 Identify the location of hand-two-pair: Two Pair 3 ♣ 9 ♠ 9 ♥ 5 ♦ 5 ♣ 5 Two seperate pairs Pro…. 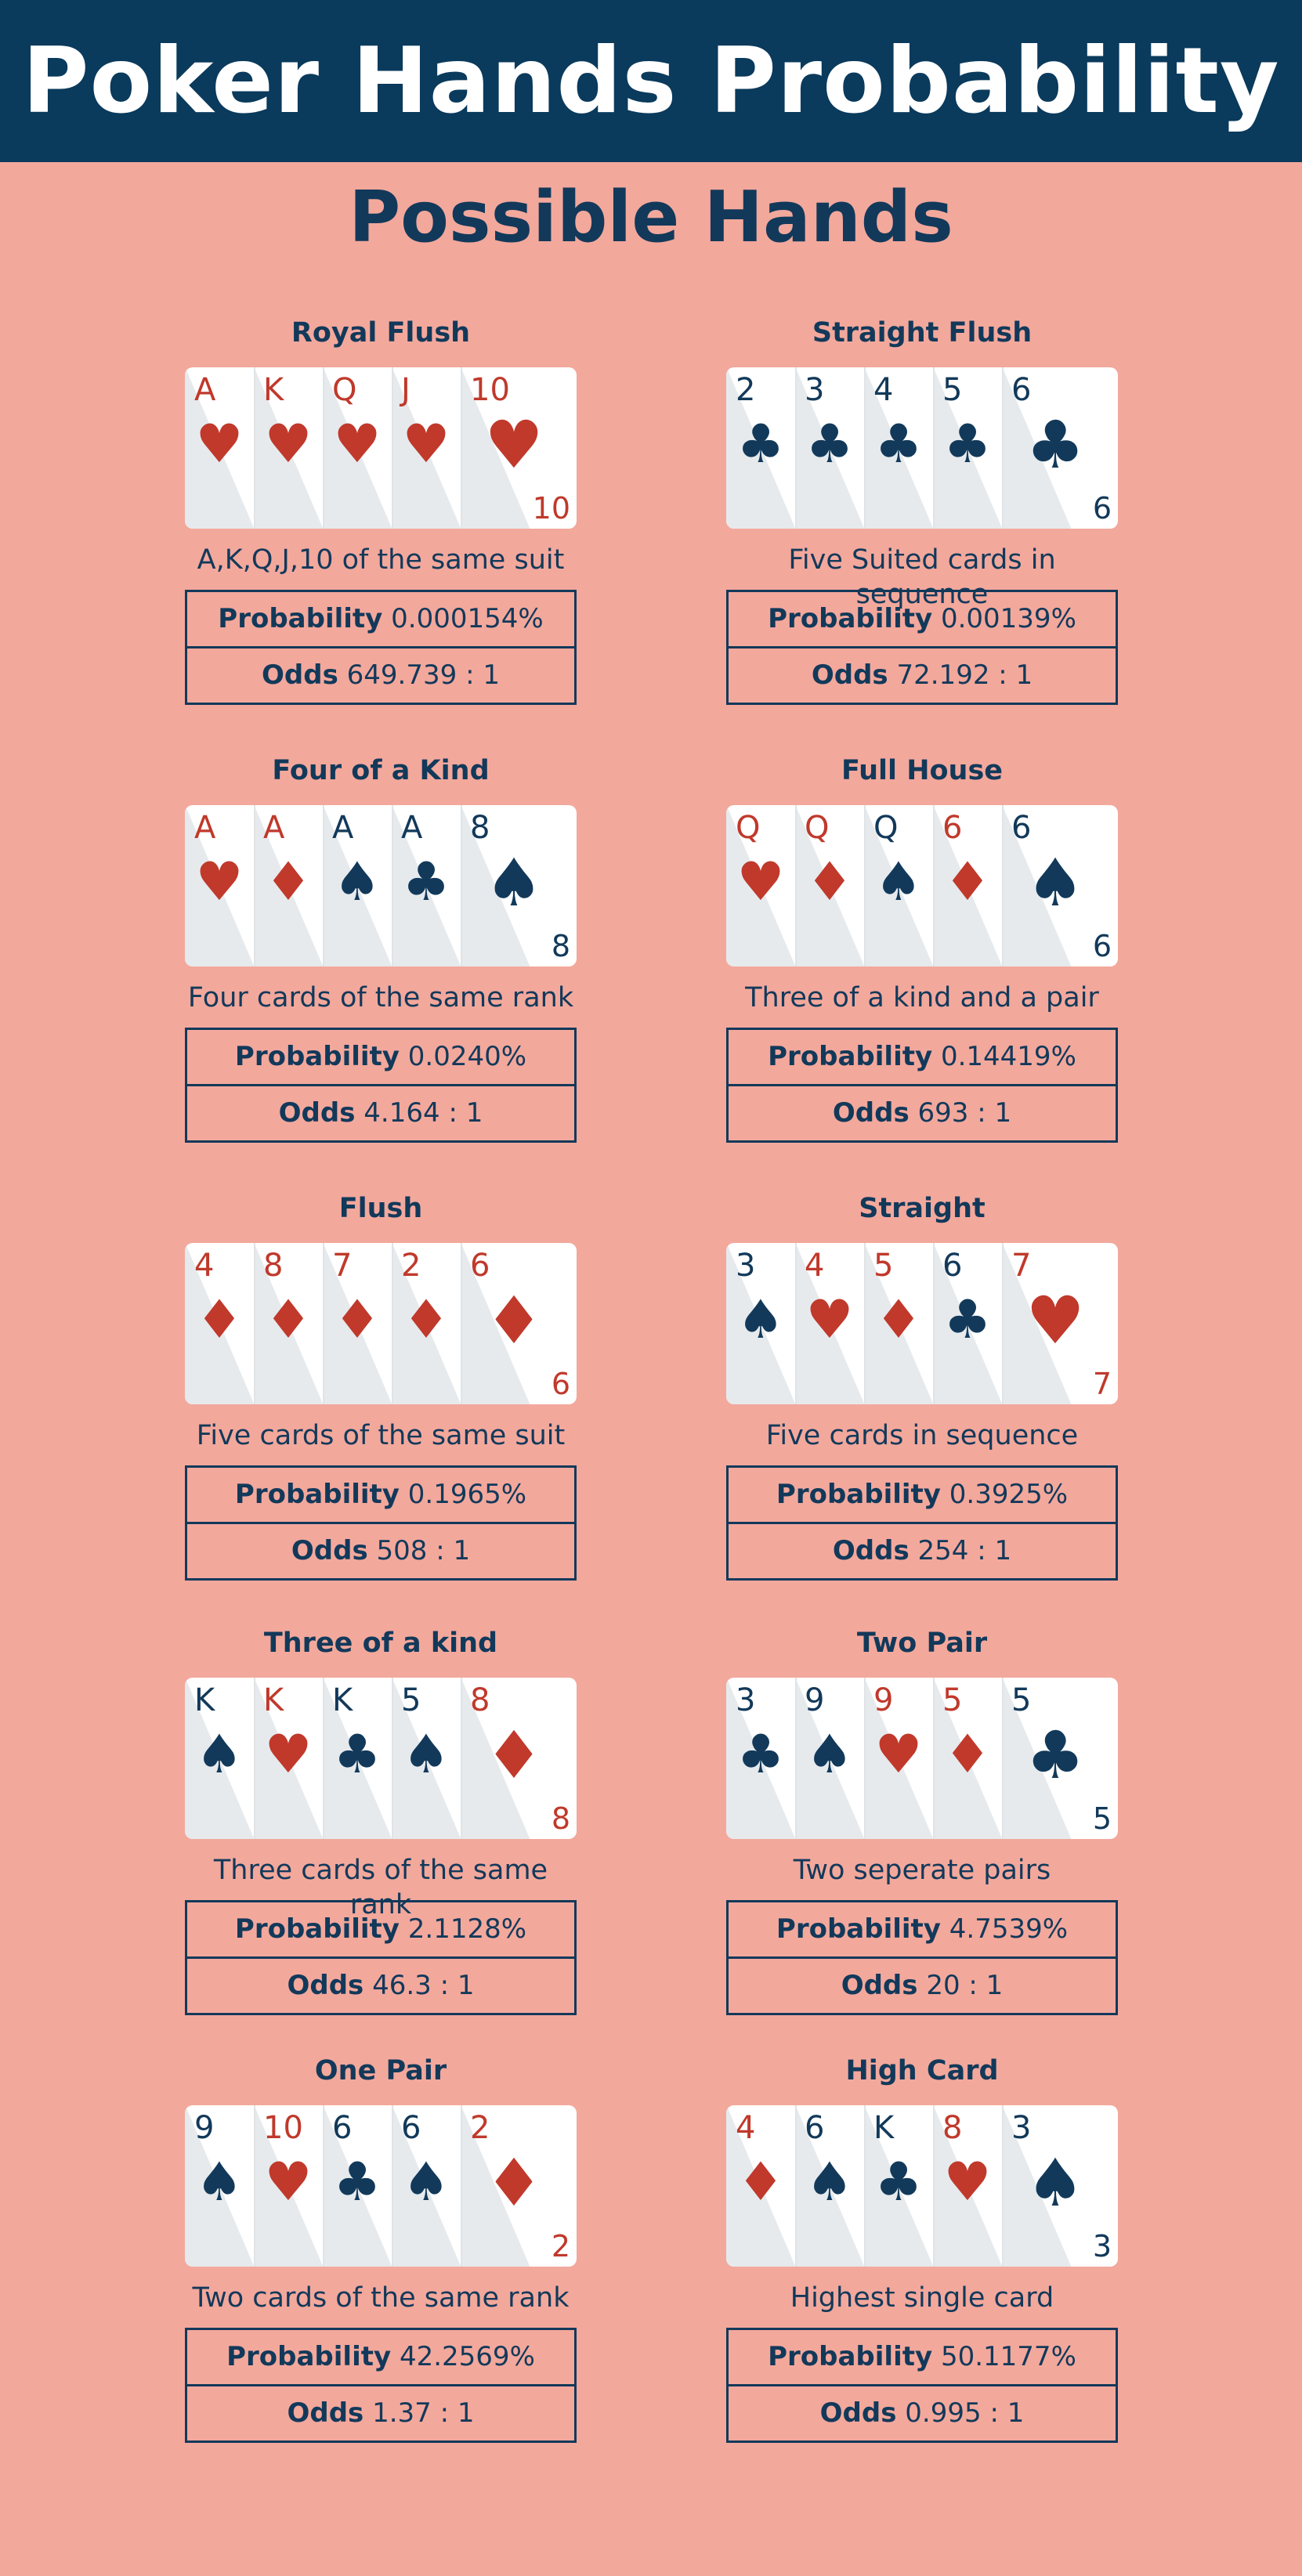
(922, 1820).